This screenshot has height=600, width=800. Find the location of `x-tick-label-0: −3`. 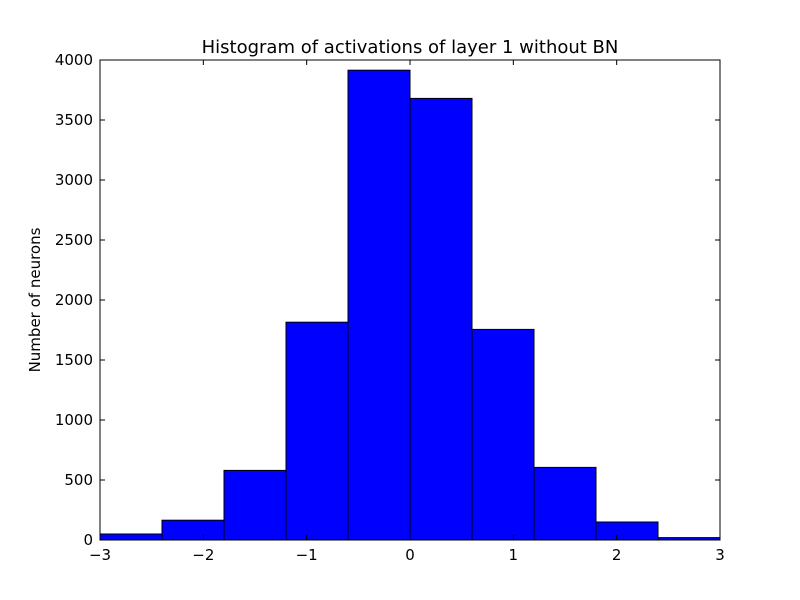

x-tick-label-0: −3 is located at coordinates (100, 555).